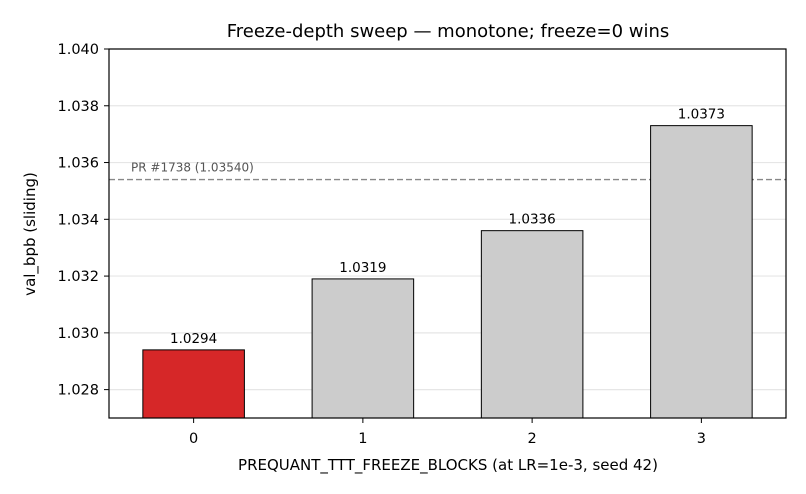  I want to click on y-axis-ticks: 1.028 1.030 1.032 1.034 1.036 1.038 1.040, so click(83, 220).